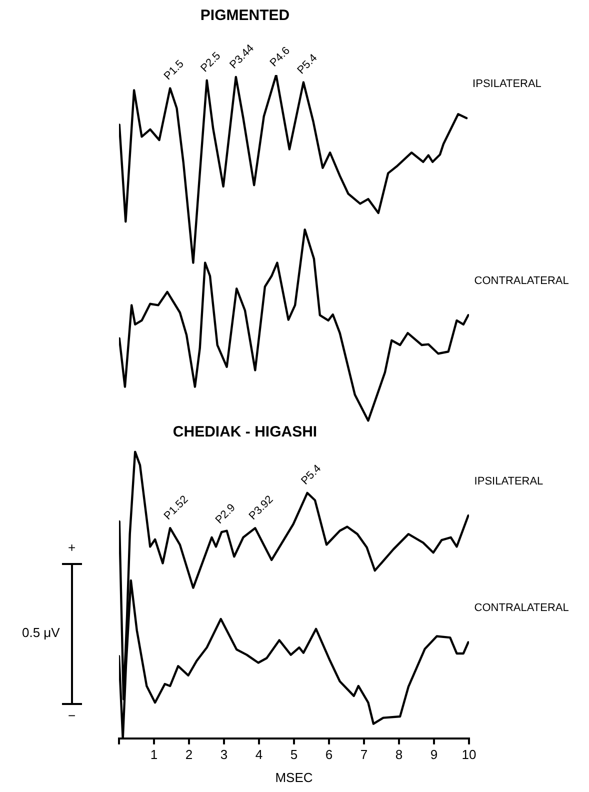 This screenshot has width=589, height=792. Describe the element at coordinates (245, 432) in the screenshot. I see `text: CHEDIAK - HIGASHI` at that location.